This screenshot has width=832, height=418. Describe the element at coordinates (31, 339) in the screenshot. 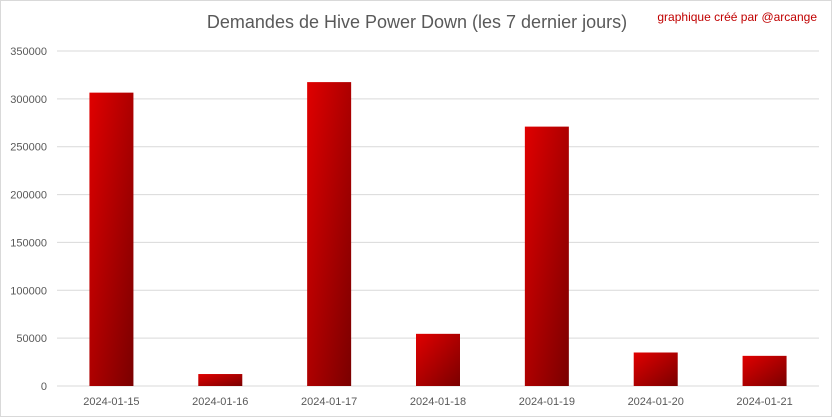

I see `y-tick-label: 50000` at that location.